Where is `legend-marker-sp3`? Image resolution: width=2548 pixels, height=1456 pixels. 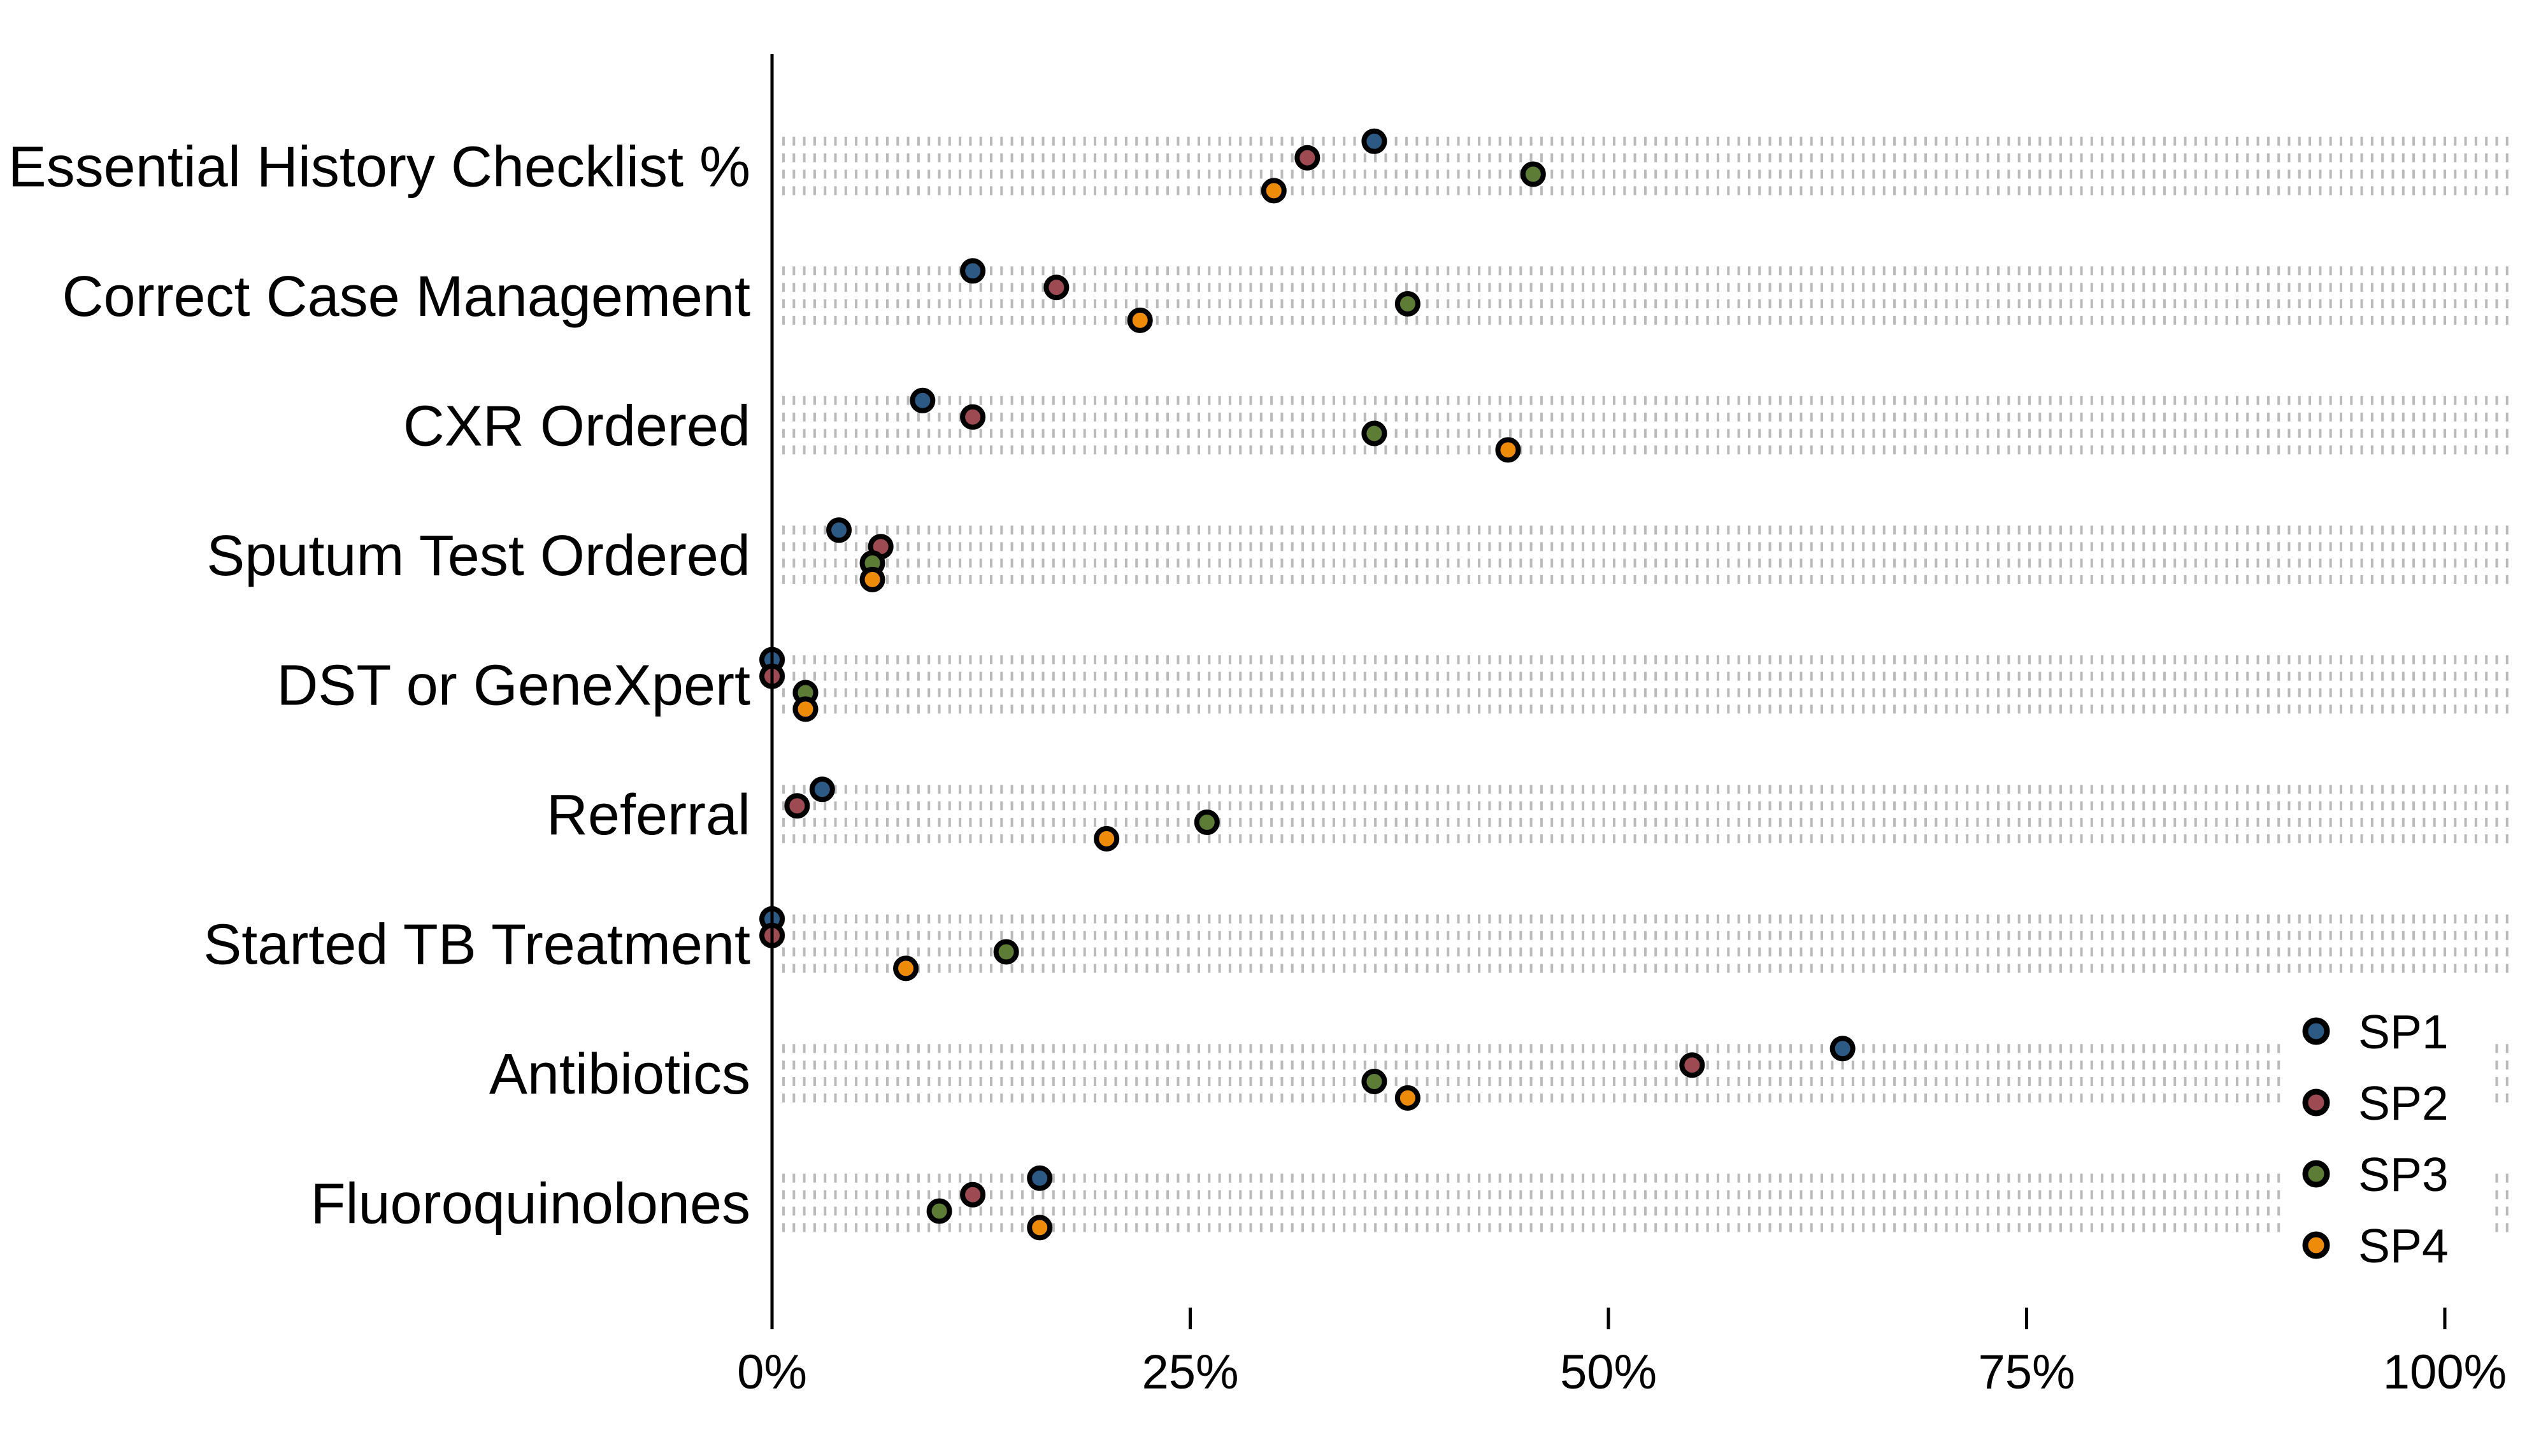
legend-marker-sp3 is located at coordinates (2316, 1174).